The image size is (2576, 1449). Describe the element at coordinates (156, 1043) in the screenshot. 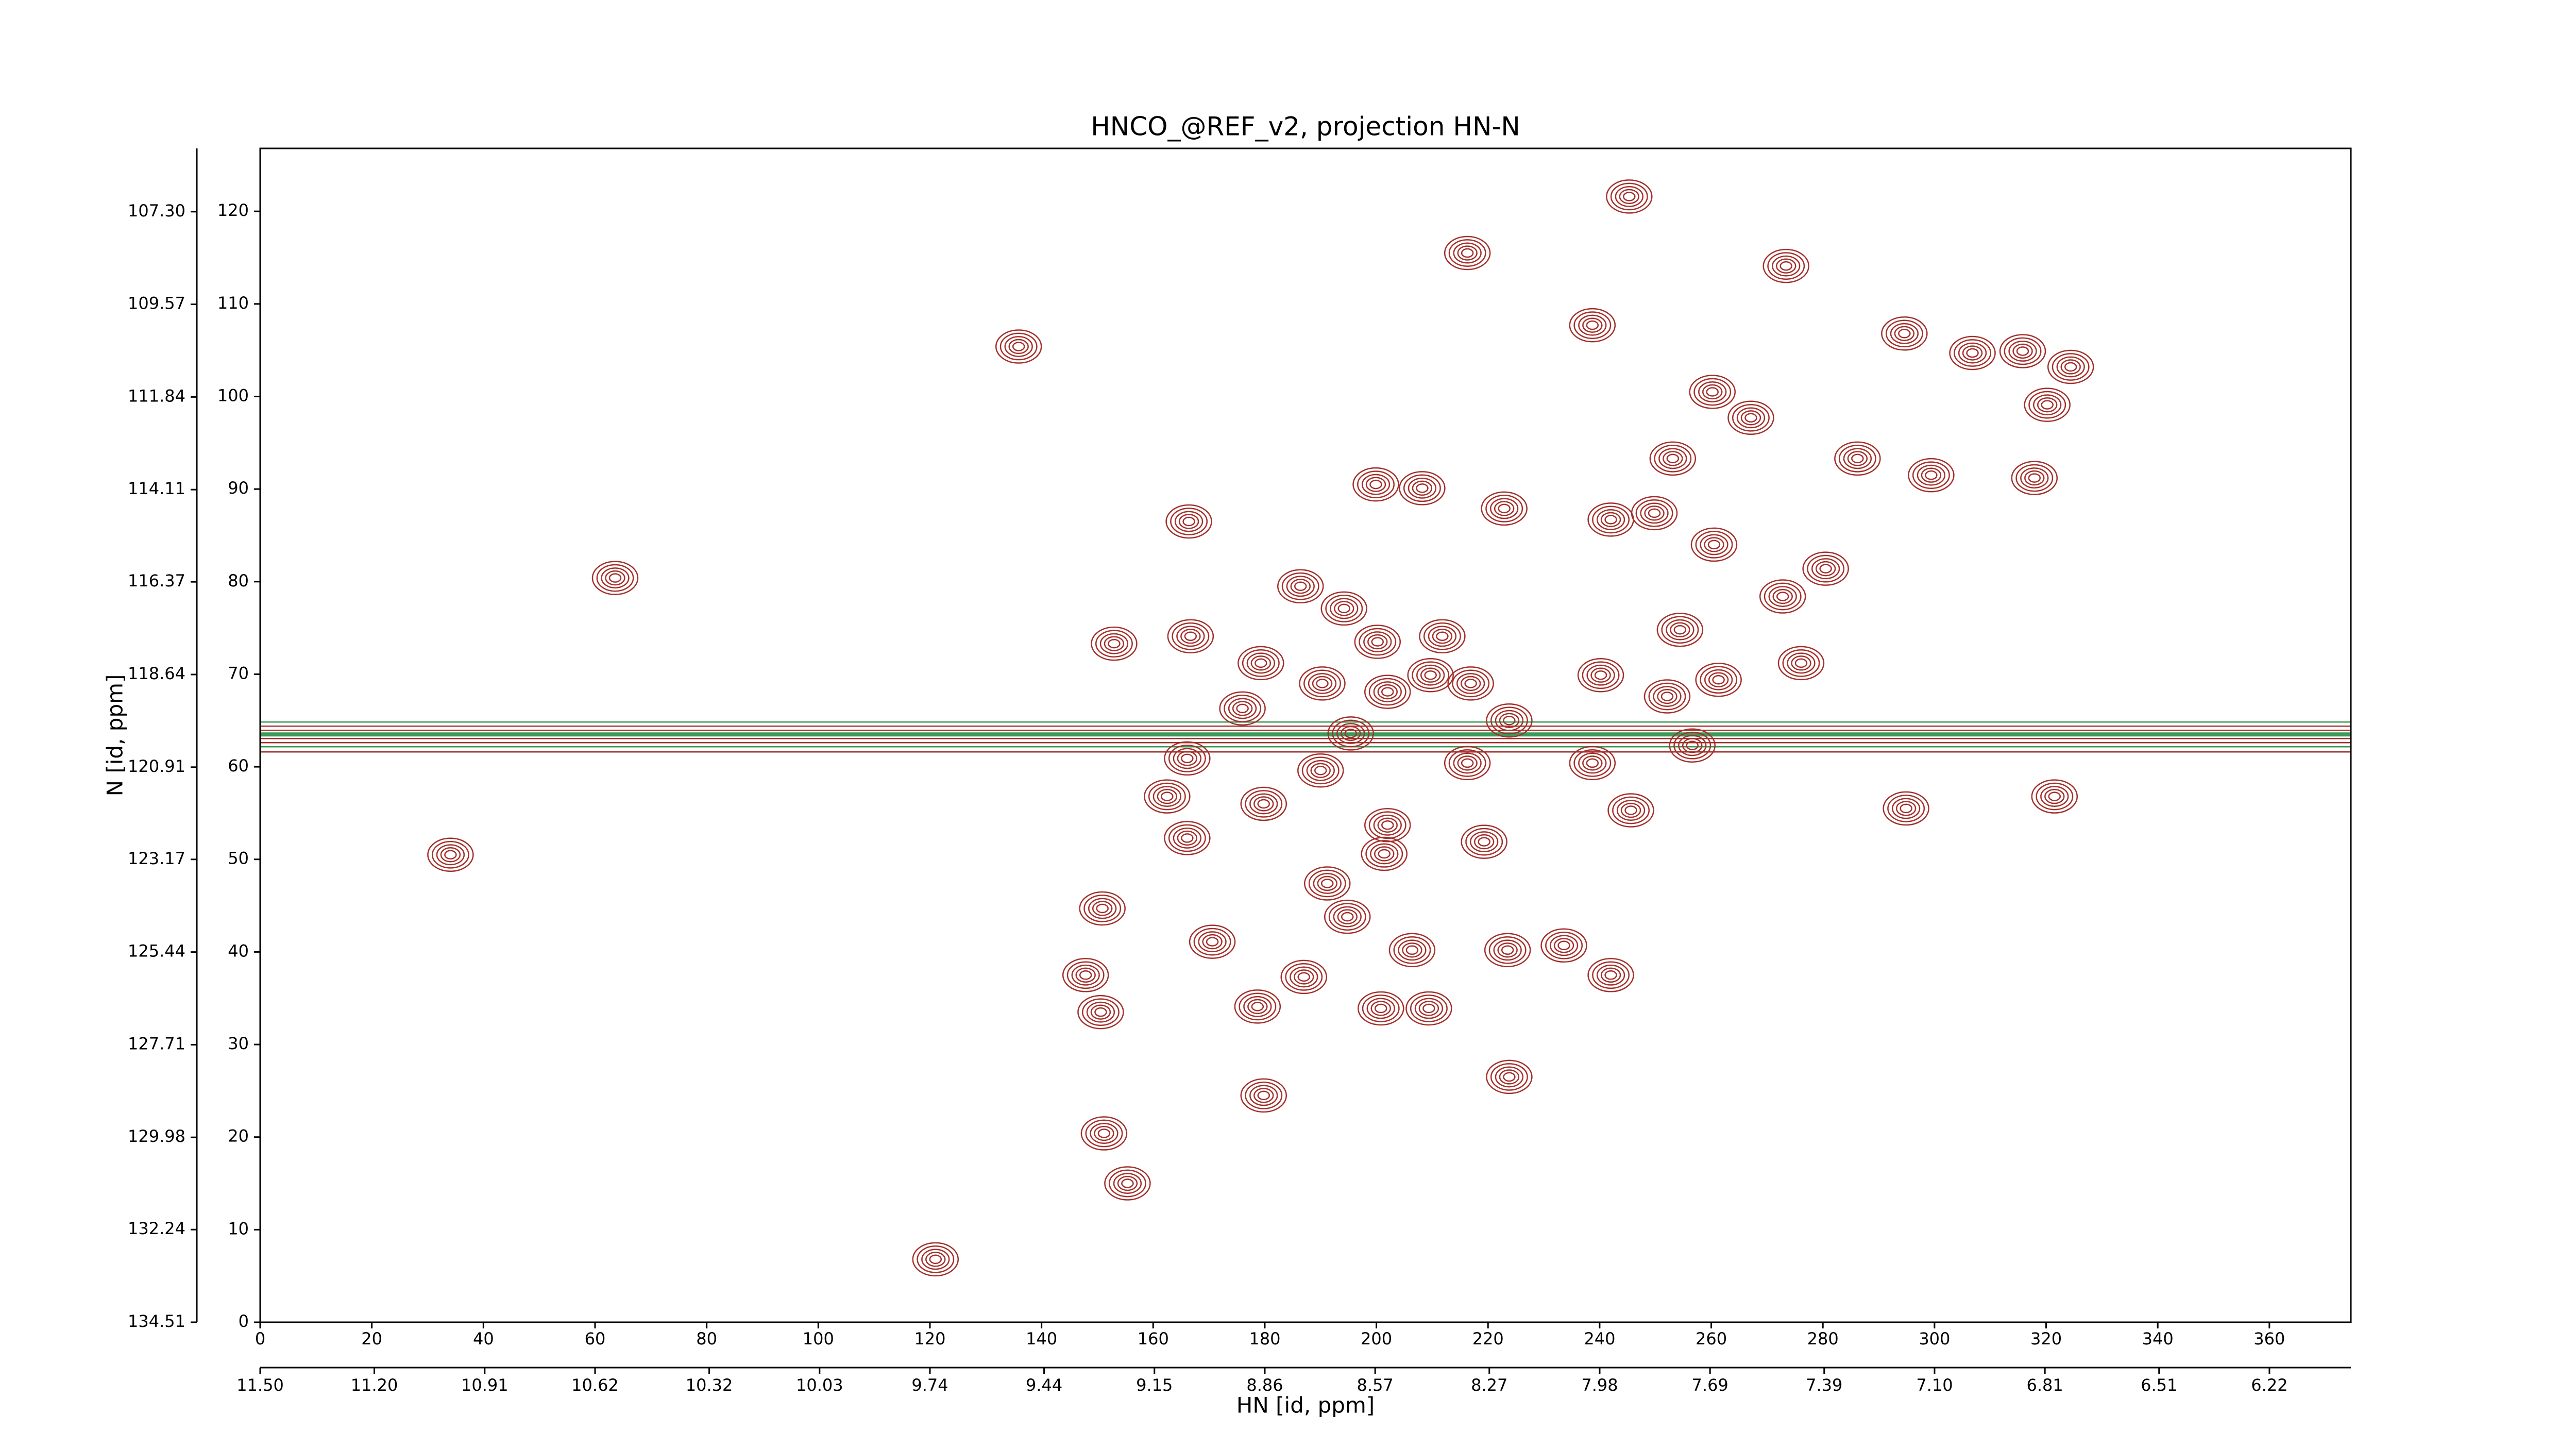

I see `y2-tick-label: 127.71` at that location.